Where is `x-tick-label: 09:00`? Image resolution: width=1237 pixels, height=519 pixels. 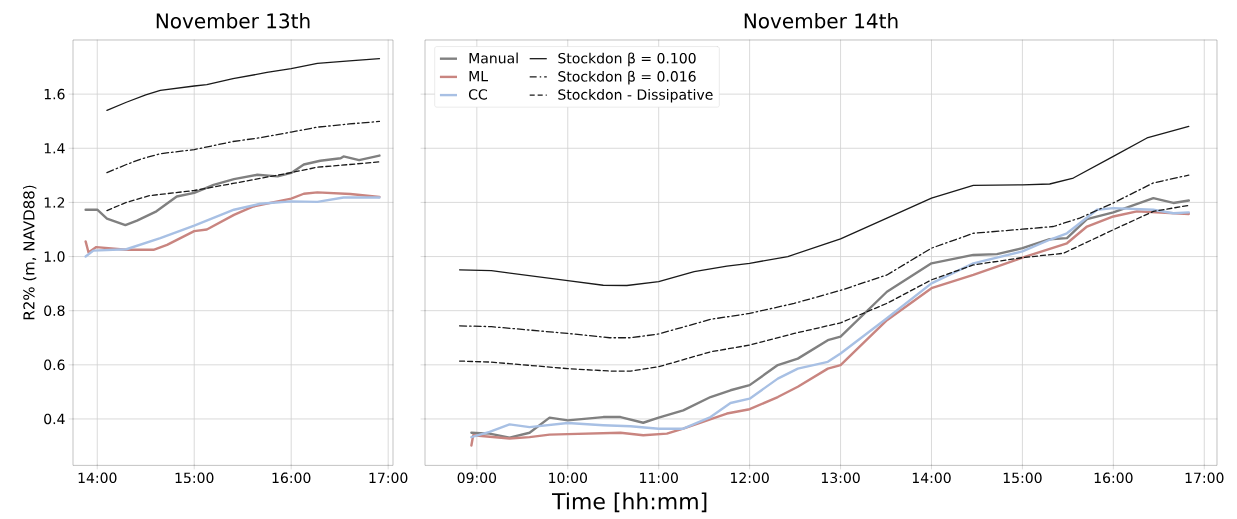
x-tick-label: 09:00 is located at coordinates (477, 478).